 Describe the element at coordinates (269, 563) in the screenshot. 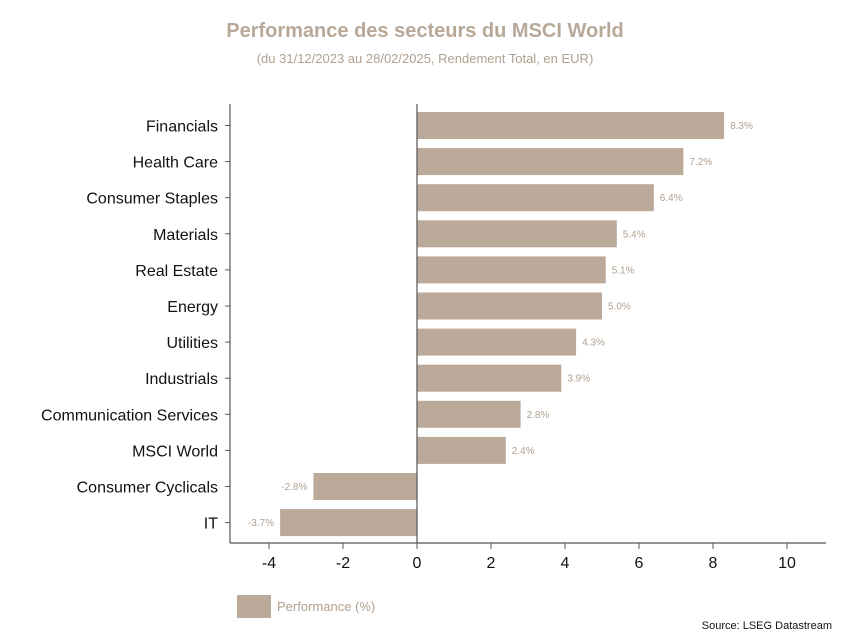

I see `x-tick-label: -4` at that location.